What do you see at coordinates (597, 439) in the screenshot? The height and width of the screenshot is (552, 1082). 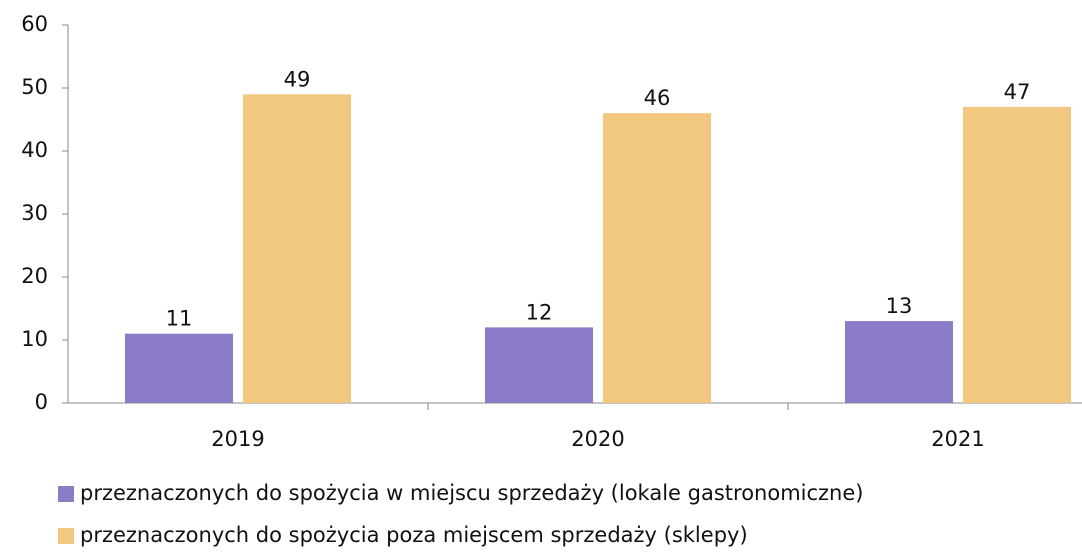 I see `x-tick-label: 2020` at bounding box center [597, 439].